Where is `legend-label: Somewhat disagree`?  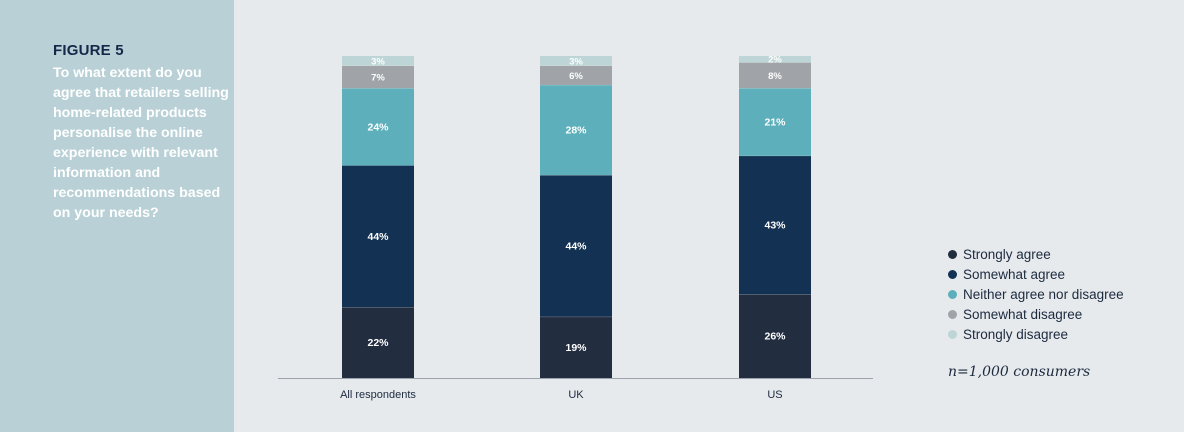 legend-label: Somewhat disagree is located at coordinates (1023, 314).